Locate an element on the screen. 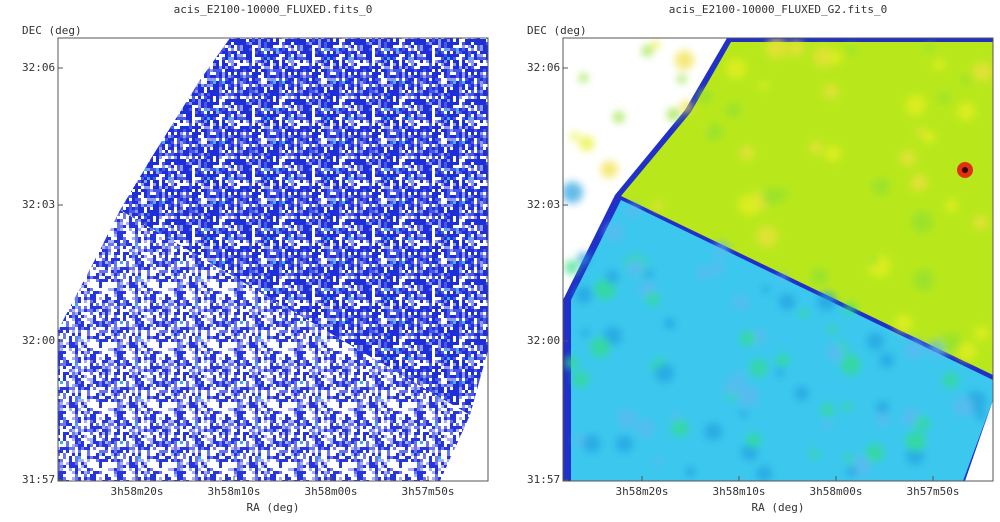 Image resolution: width=1000 pixels, height=522 pixels. panel-title: acis_E2100-10000_FLUXED_G2.fits_0 is located at coordinates (778, 9).